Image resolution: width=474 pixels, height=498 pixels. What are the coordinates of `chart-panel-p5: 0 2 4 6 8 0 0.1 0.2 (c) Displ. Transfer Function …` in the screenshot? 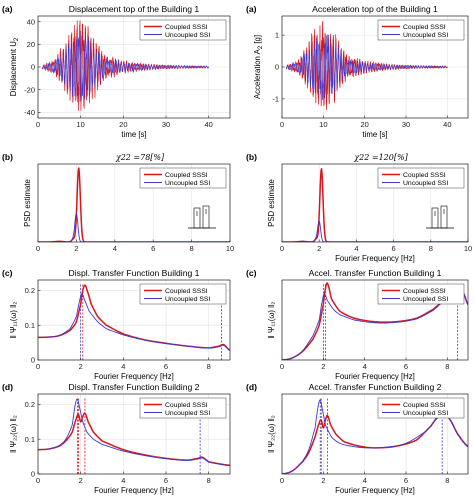 It's located at (116, 324).